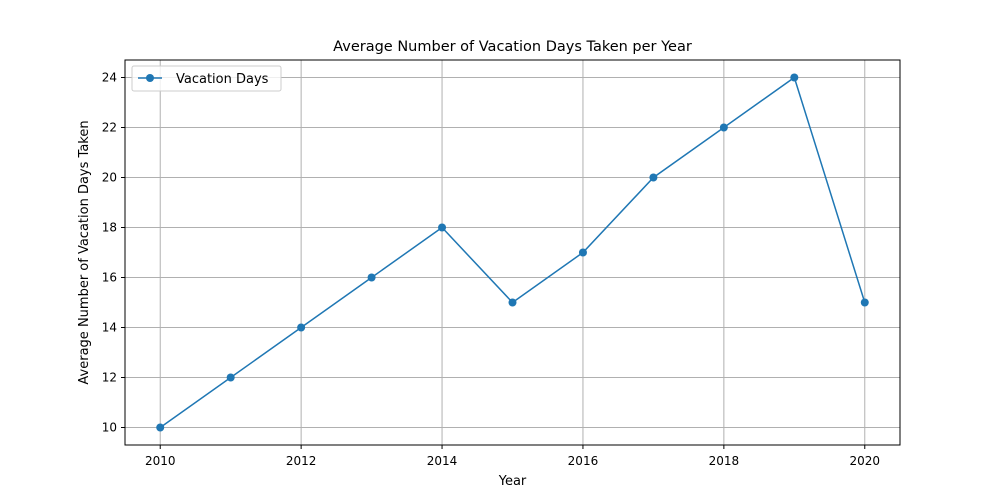 The width and height of the screenshot is (1000, 500). I want to click on y-tick-label: 18, so click(109, 228).